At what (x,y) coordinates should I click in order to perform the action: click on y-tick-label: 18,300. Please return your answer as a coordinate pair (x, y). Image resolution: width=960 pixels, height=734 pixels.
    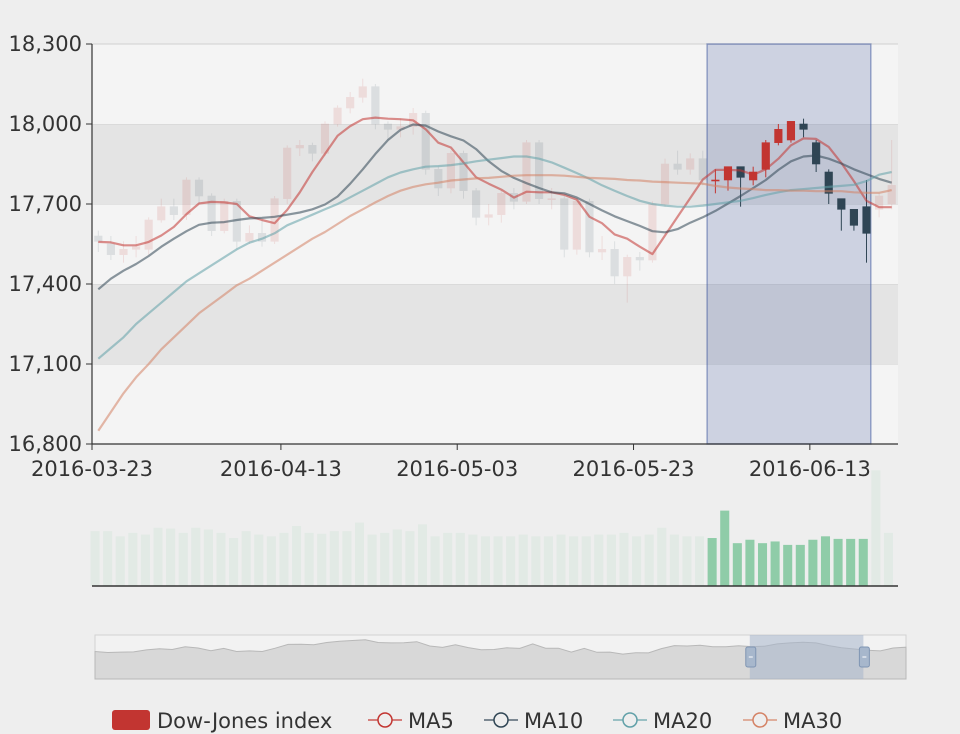
    Looking at the image, I should click on (45, 44).